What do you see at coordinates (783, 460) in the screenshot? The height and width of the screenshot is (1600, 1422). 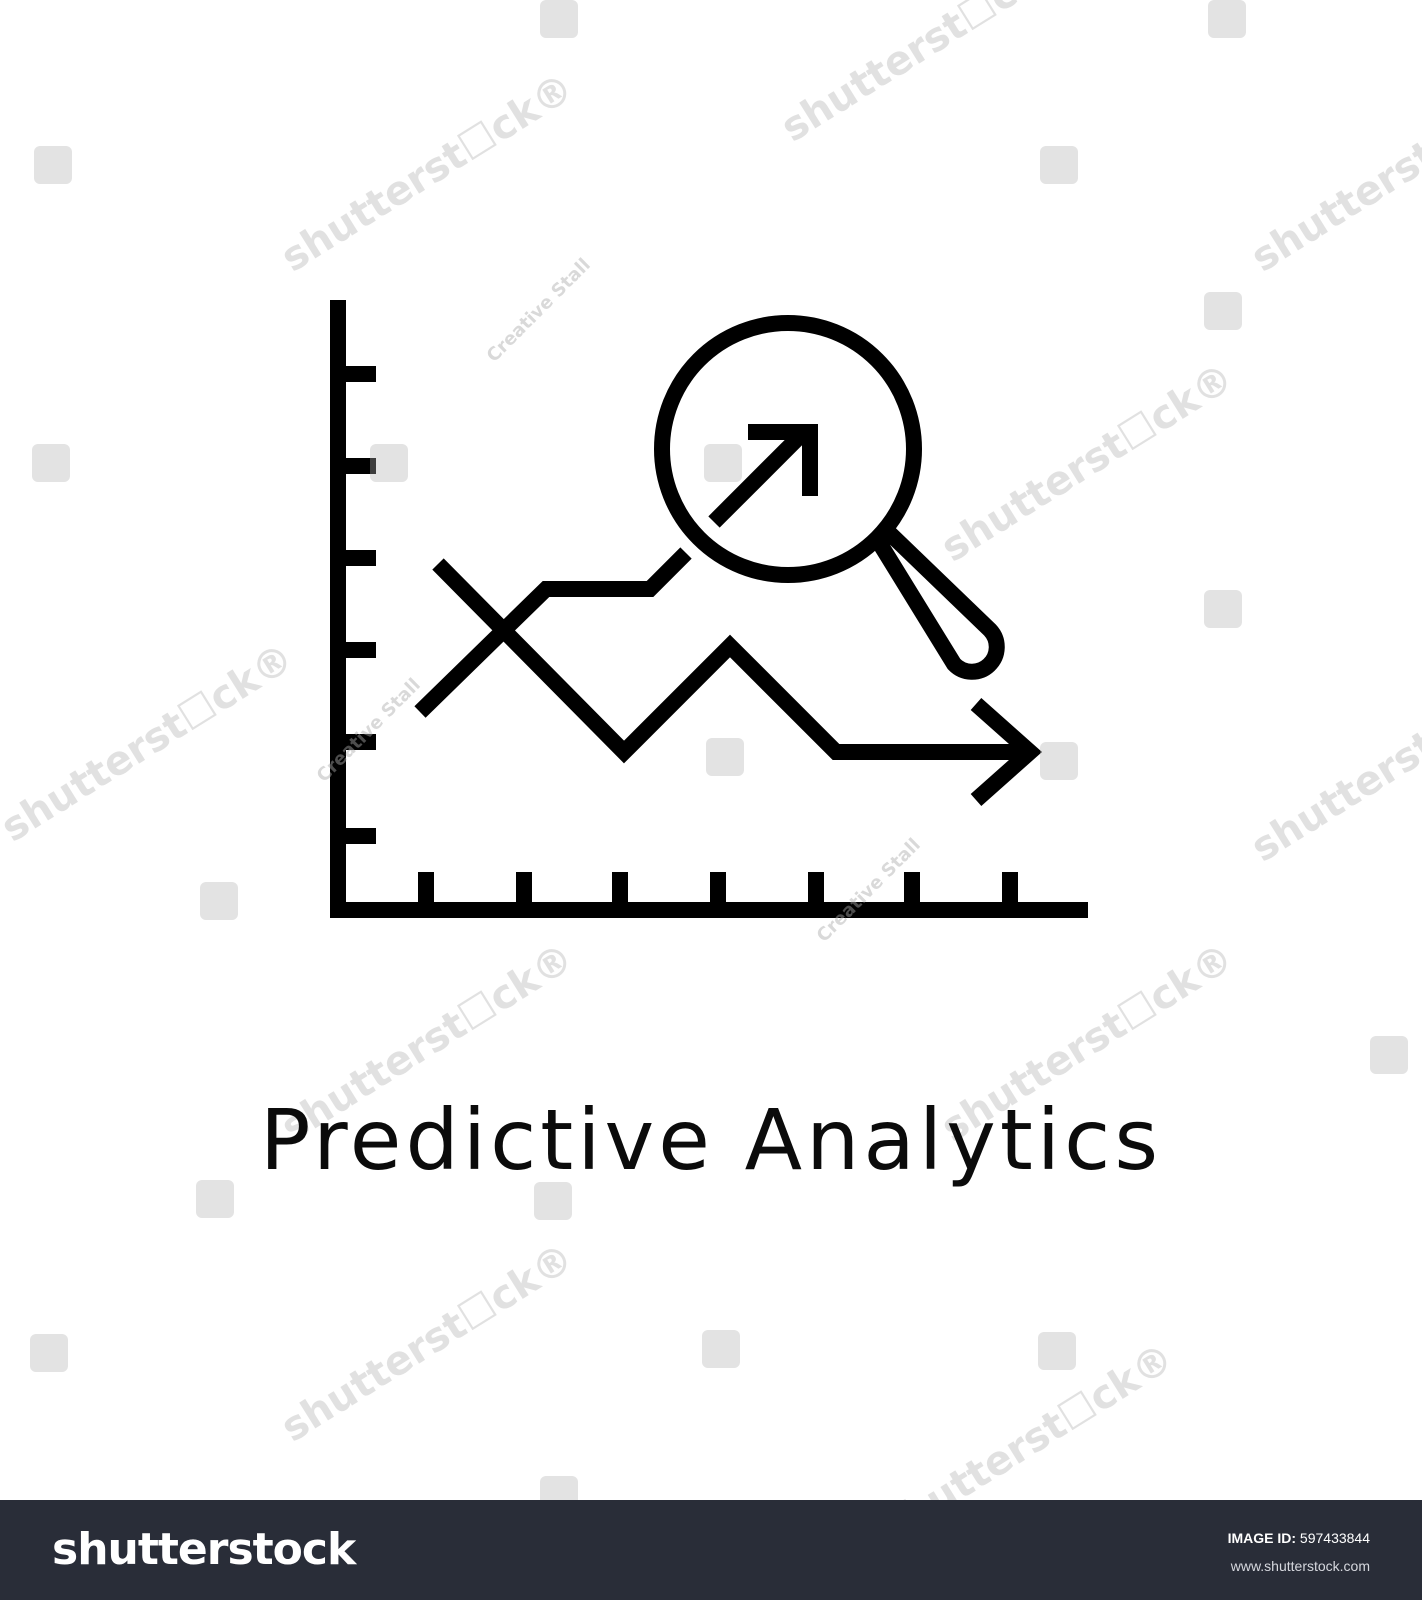 I see `arrow-up-right-head` at bounding box center [783, 460].